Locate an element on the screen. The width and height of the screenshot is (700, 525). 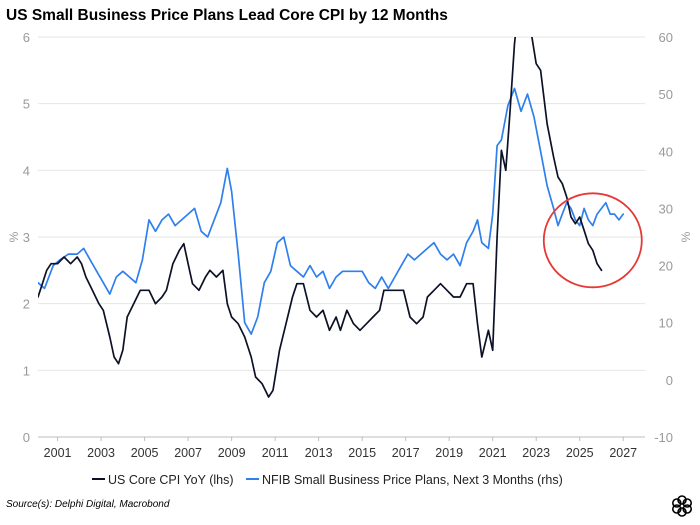
x-tick-label: 2023 is located at coordinates (536, 453).